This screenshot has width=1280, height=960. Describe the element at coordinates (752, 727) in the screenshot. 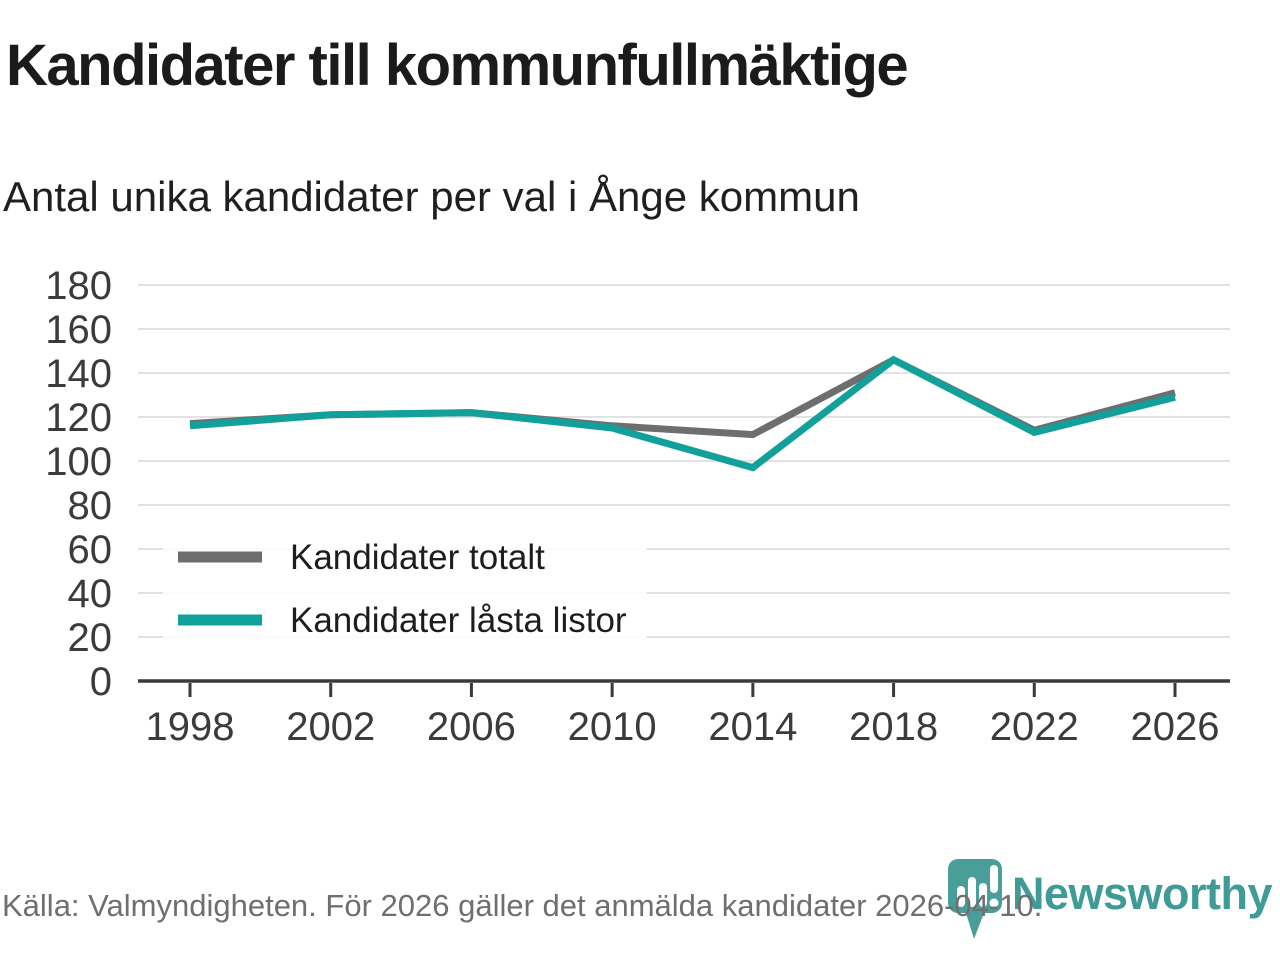

I see `x-axis-tick-label: 2014` at that location.